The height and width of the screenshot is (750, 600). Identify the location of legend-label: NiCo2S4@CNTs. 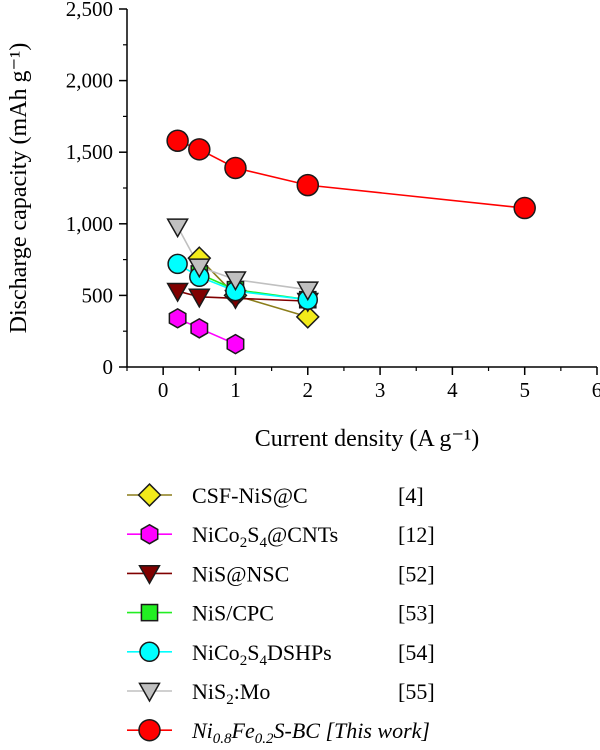
(265, 536).